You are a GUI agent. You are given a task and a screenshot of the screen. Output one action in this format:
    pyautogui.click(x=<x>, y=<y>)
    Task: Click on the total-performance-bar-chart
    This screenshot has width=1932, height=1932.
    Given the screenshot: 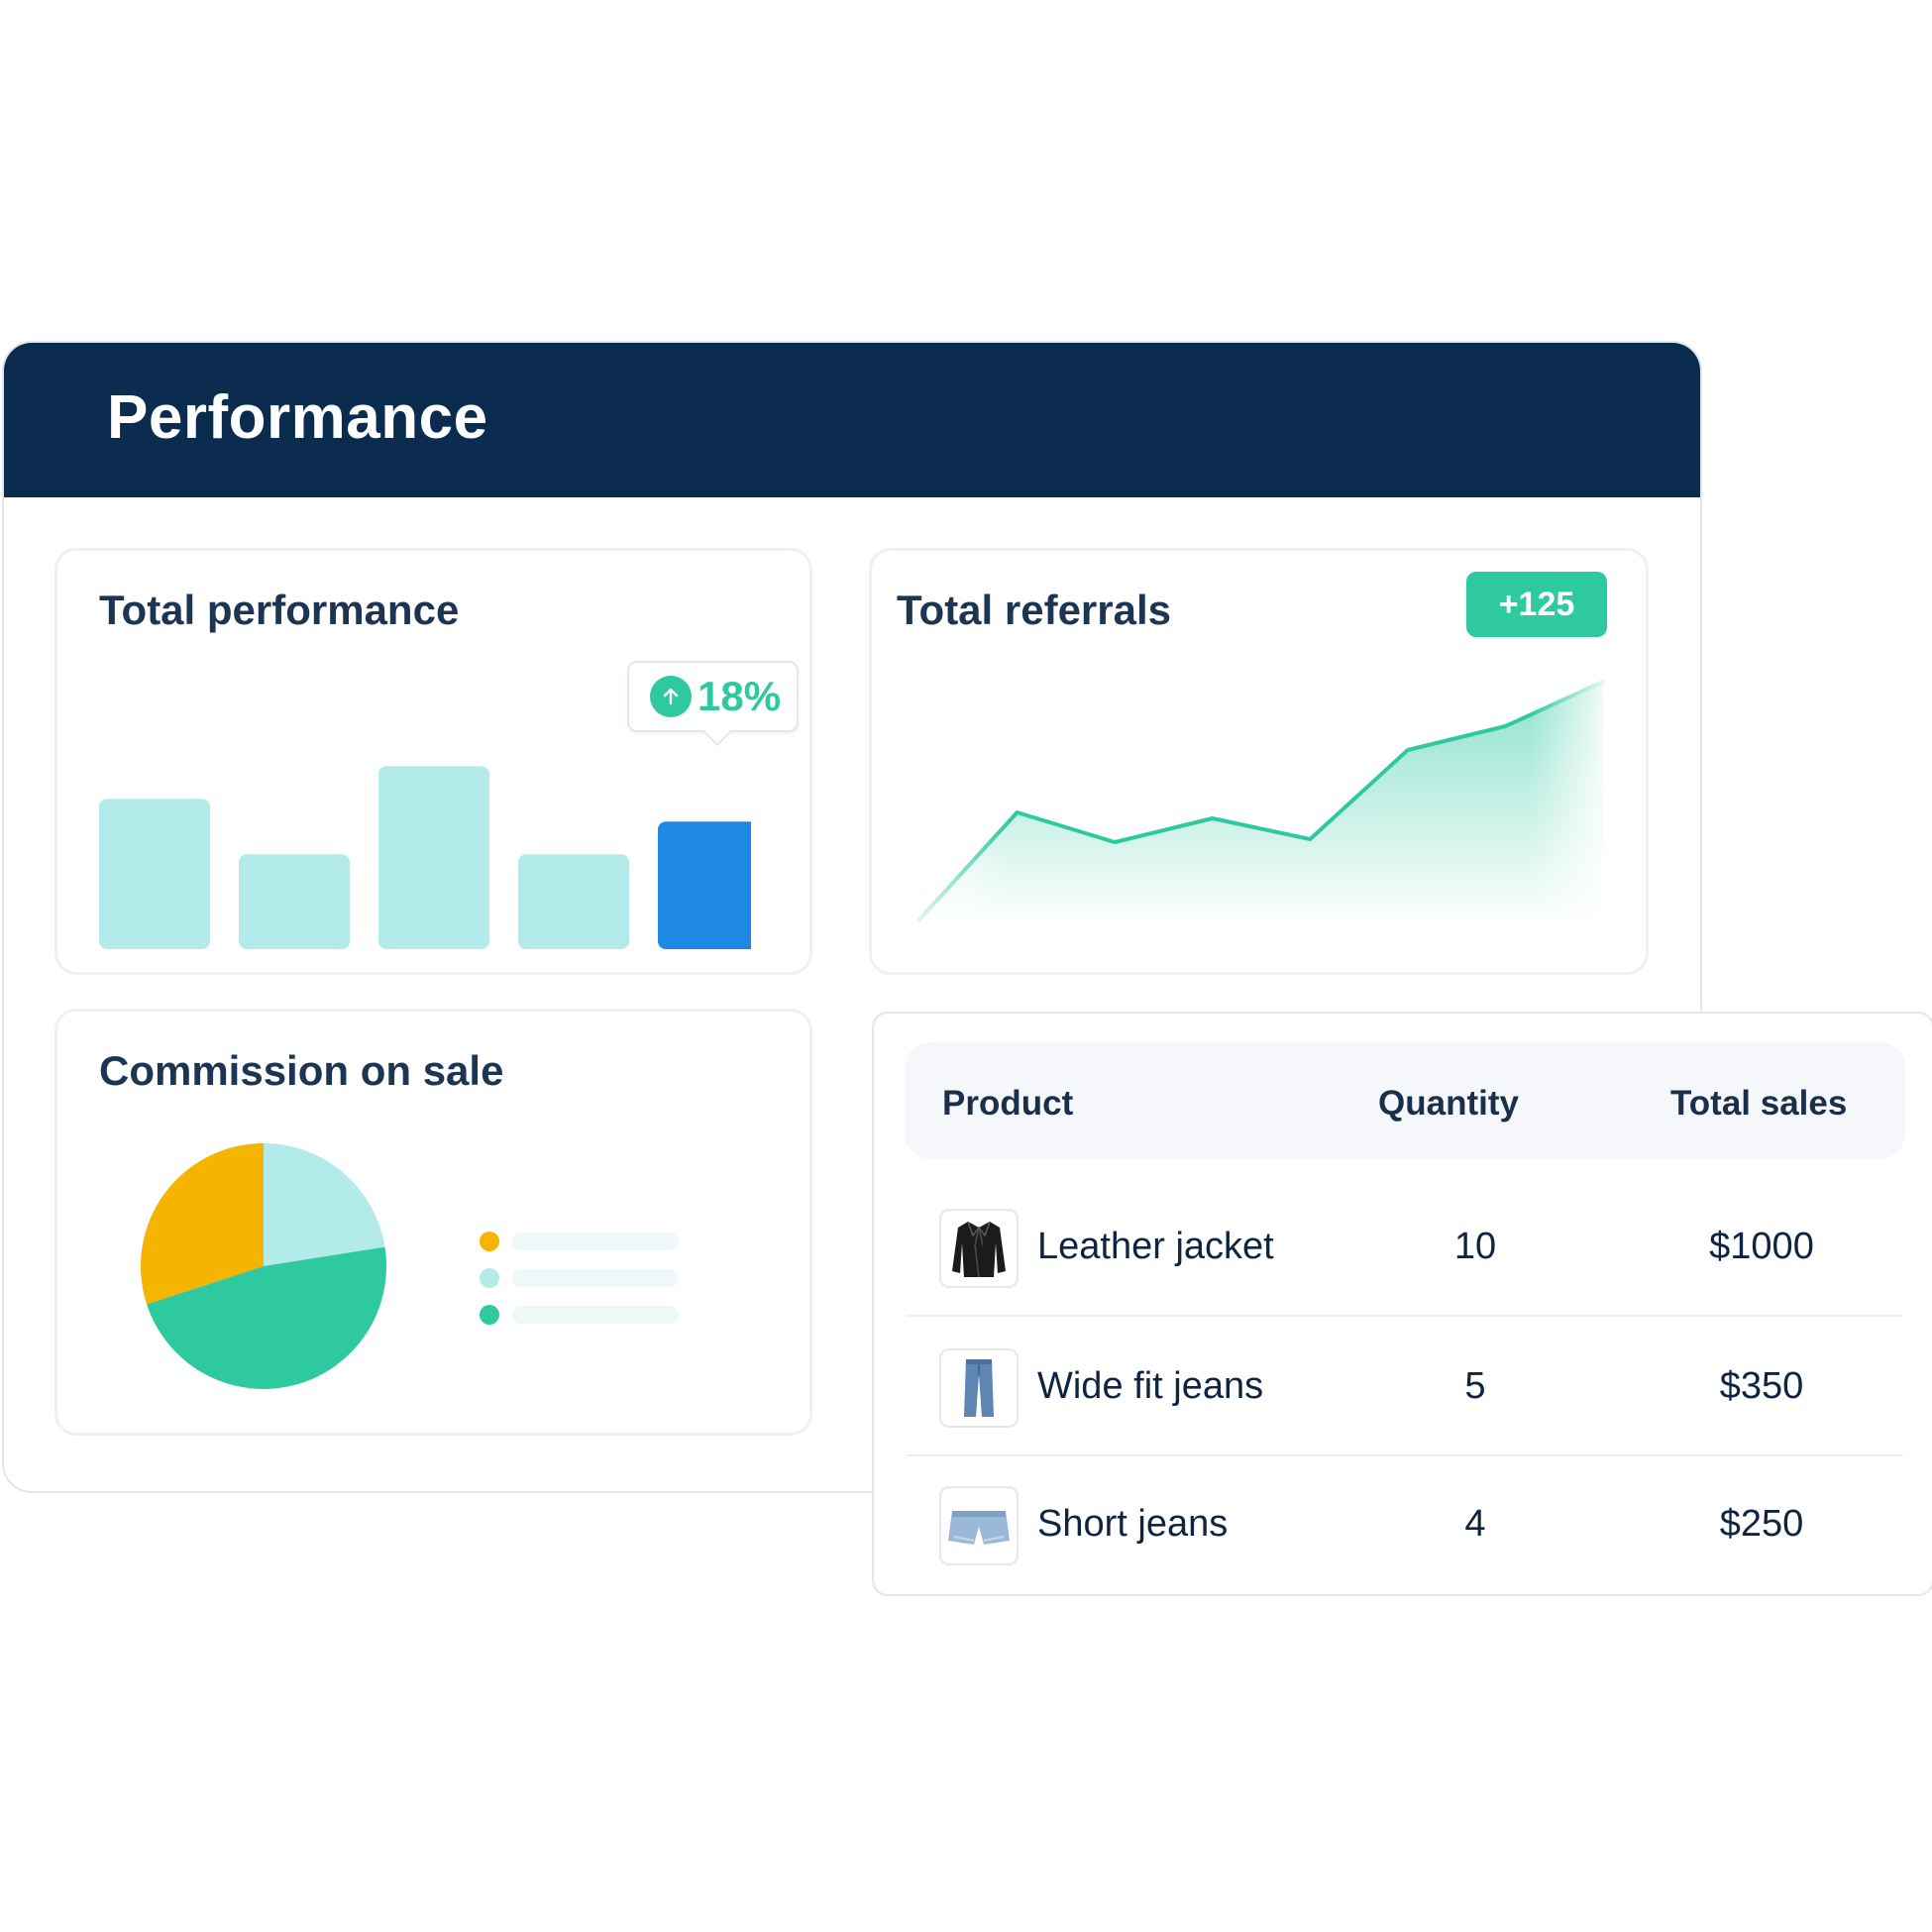 What is the action you would take?
    pyautogui.click(x=425, y=857)
    